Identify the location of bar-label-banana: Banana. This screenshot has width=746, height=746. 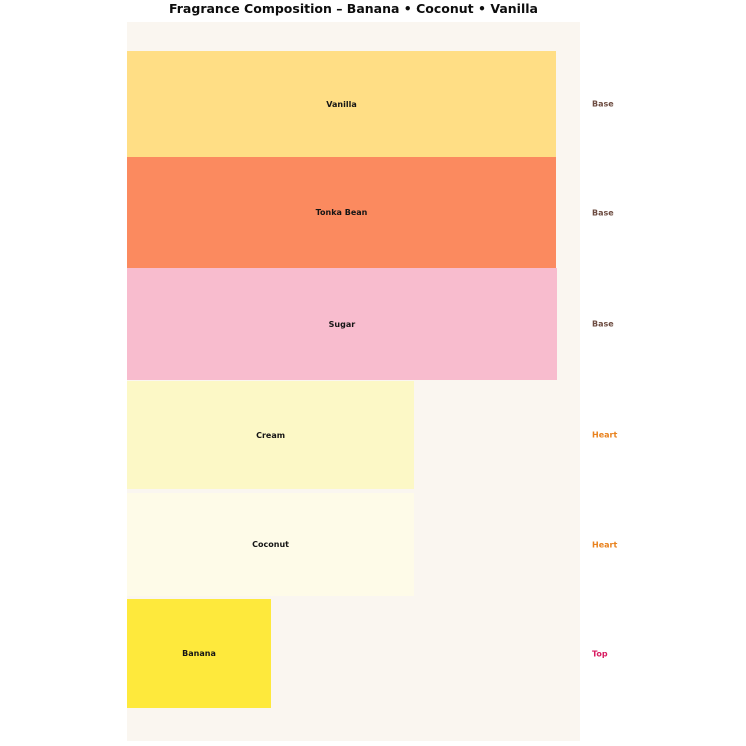
(199, 653).